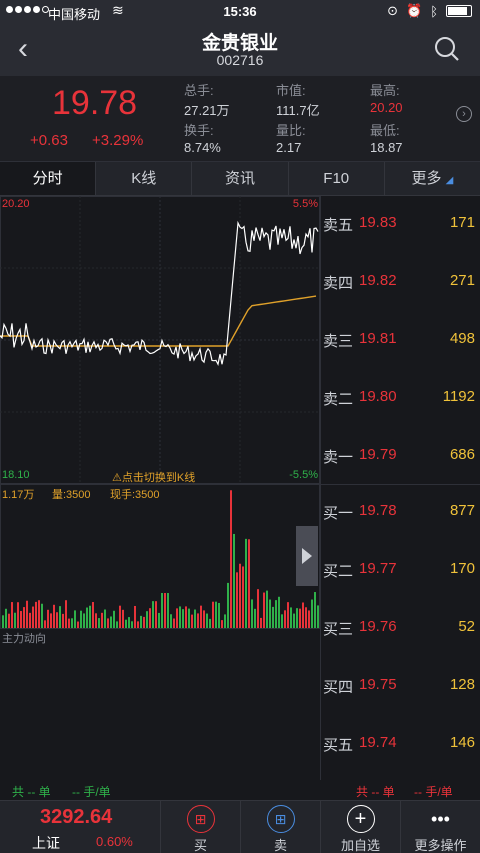 This screenshot has width=480, height=853. I want to click on price-change-pct: +3.29%, so click(118, 140).